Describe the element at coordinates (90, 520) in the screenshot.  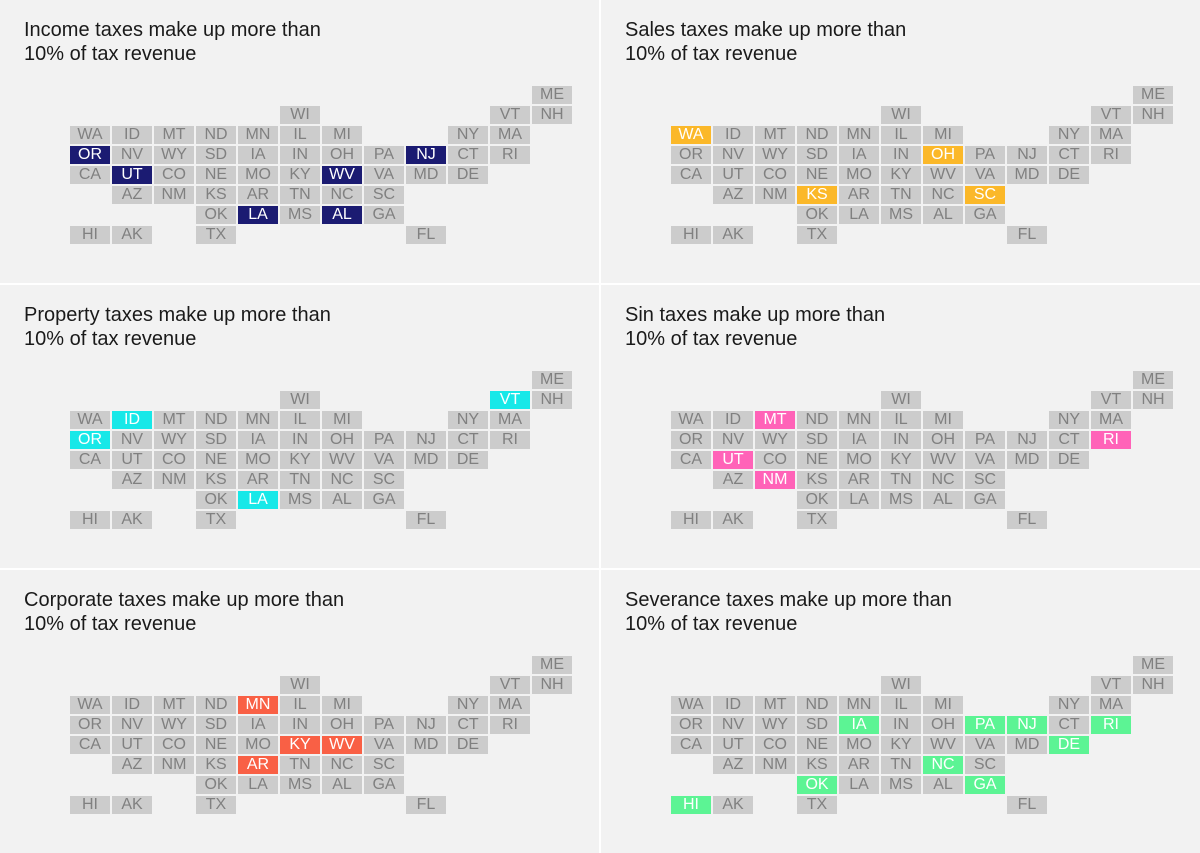
I see `state-tile-hi: HI` at that location.